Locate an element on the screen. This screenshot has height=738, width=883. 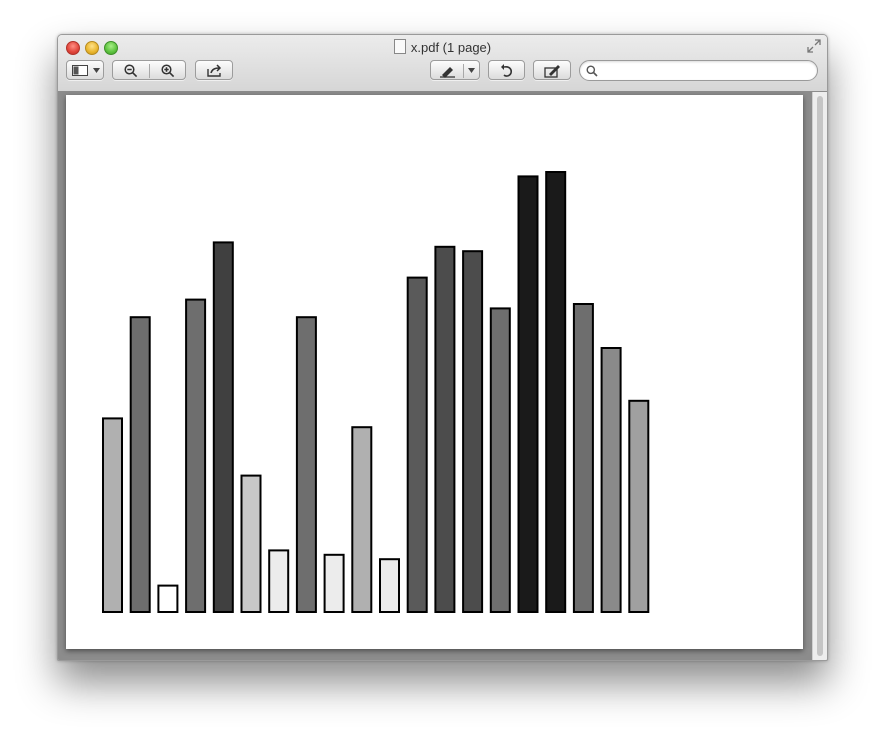
markup-button is located at coordinates (455, 70).